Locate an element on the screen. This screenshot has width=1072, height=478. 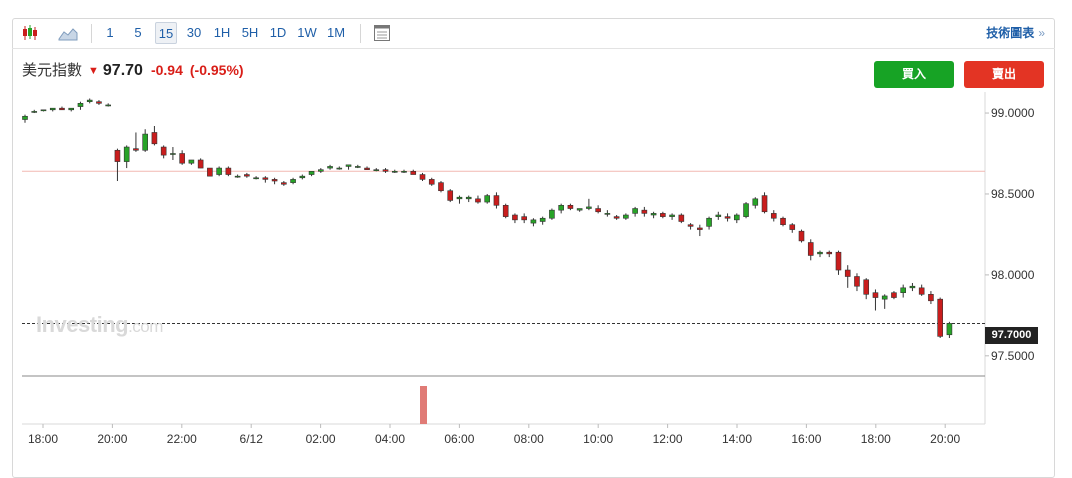
buy-button: 買入 is located at coordinates (914, 74).